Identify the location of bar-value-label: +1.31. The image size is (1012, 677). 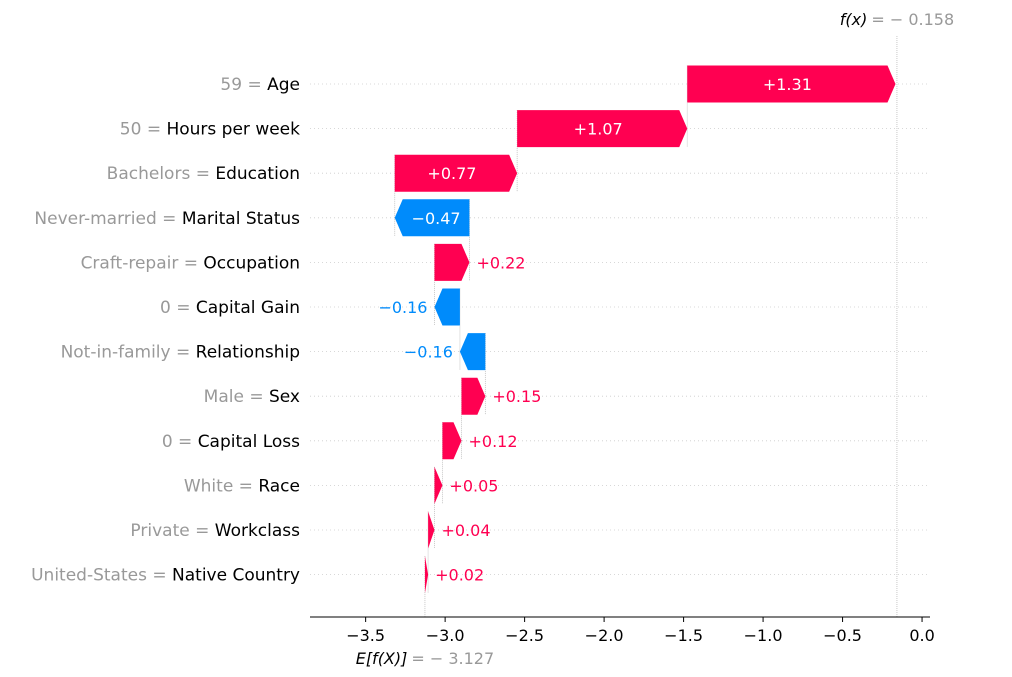
(787, 84).